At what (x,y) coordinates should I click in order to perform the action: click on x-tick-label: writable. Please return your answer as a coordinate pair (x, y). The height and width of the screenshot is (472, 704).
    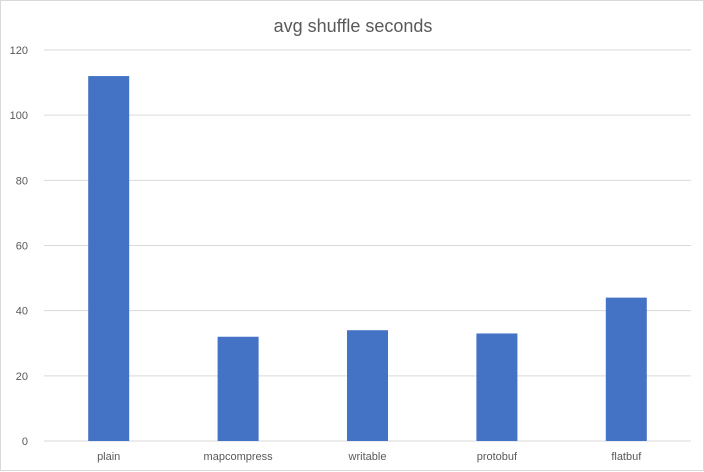
    Looking at the image, I should click on (367, 457).